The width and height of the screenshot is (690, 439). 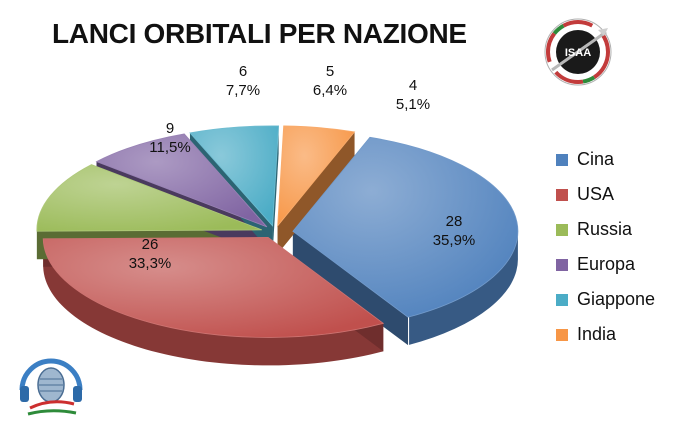 What do you see at coordinates (243, 71) in the screenshot?
I see `slice-value-europa: 6` at bounding box center [243, 71].